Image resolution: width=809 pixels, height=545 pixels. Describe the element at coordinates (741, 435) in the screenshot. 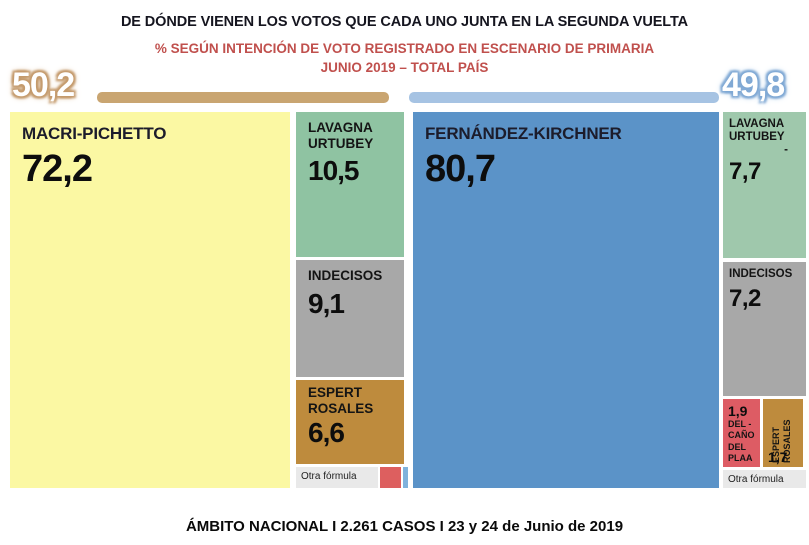

I see `cell-label-line: CAÑO` at that location.